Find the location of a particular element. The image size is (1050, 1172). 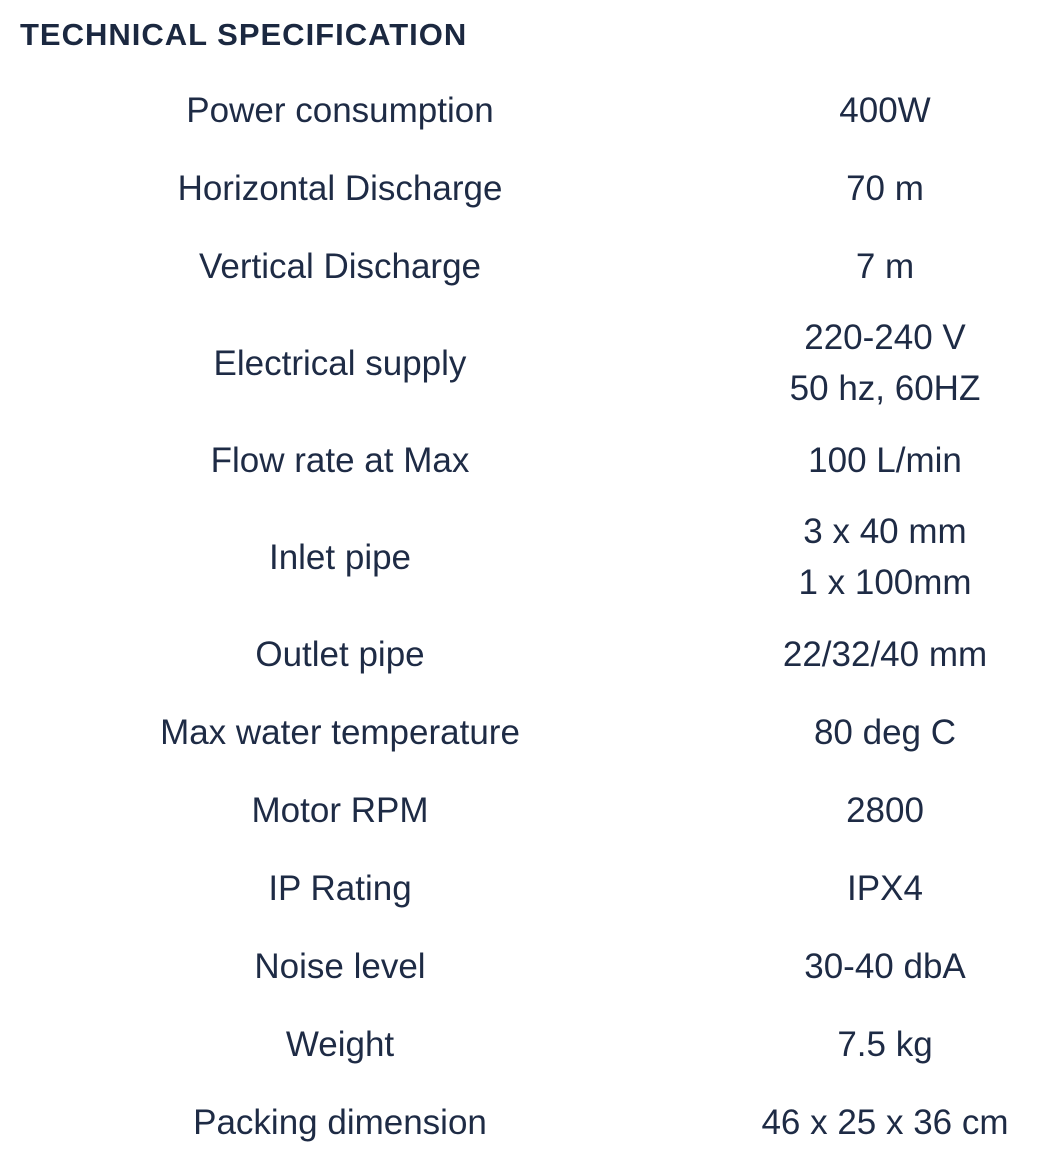

spec-value: 400W is located at coordinates (885, 110).